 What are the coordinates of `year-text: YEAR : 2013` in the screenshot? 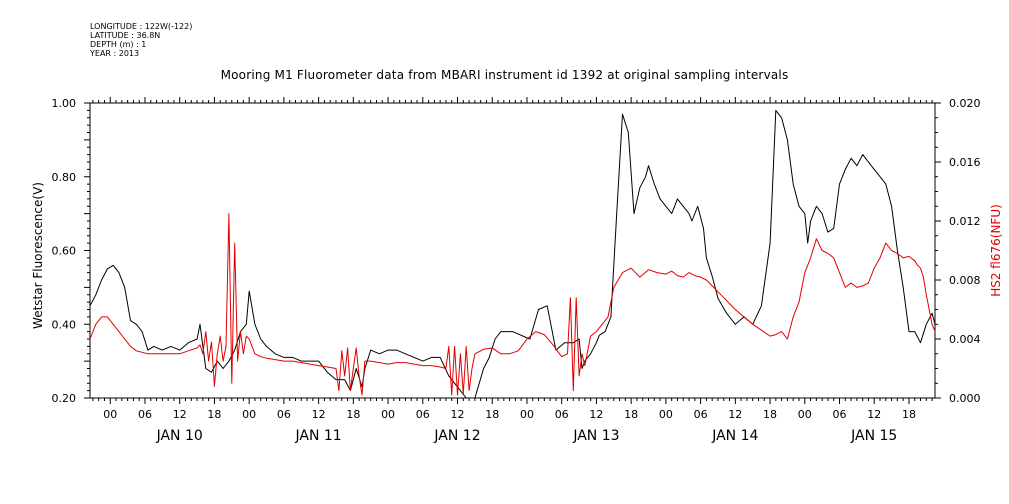 It's located at (115, 53).